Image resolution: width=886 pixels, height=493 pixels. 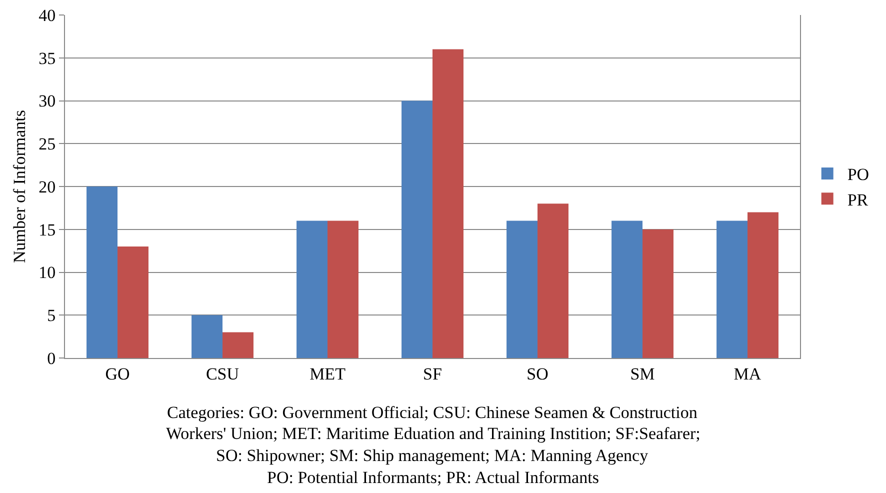 I want to click on x-tick-label: CSU, so click(x=223, y=374).